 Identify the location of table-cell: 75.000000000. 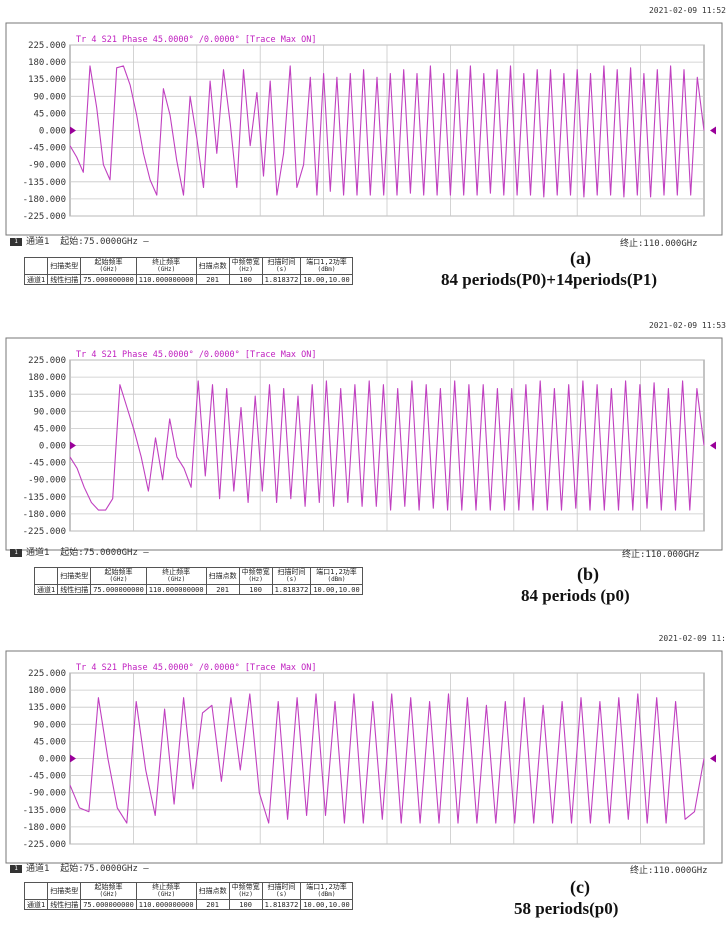
(108, 279).